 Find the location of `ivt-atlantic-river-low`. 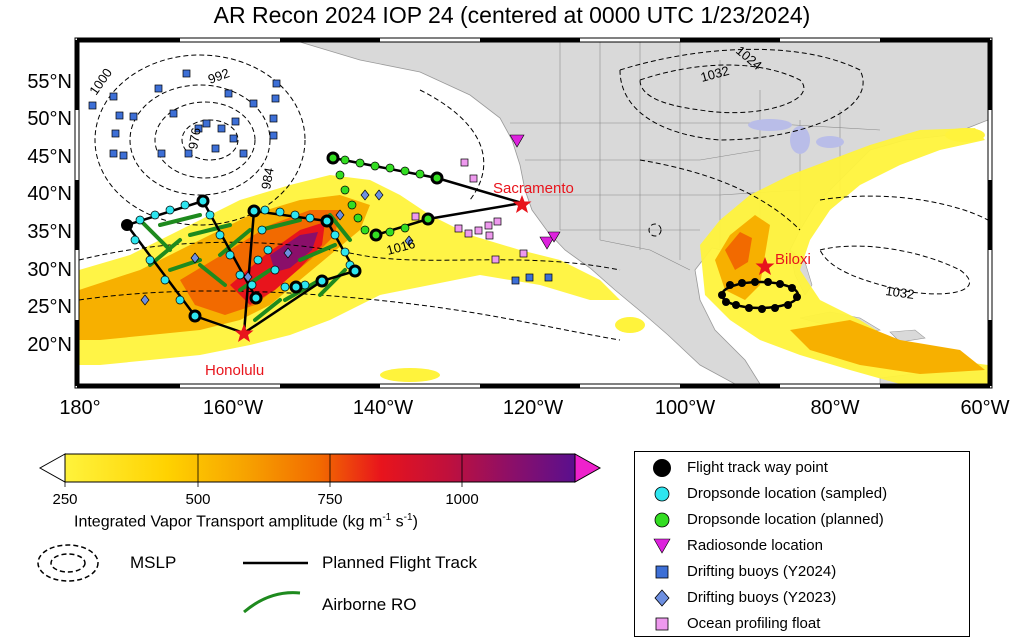

ivt-atlantic-river-low is located at coordinates (844, 256).